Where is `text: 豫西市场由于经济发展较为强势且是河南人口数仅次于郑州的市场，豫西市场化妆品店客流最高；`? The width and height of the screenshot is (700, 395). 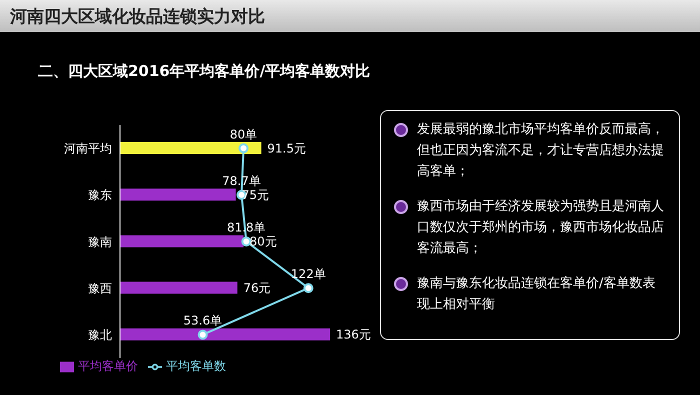
text: 豫西市场由于经济发展较为强势且是河南人口数仅次于郑州的市场，豫西市场化妆品店客流最高； is located at coordinates (541, 228).